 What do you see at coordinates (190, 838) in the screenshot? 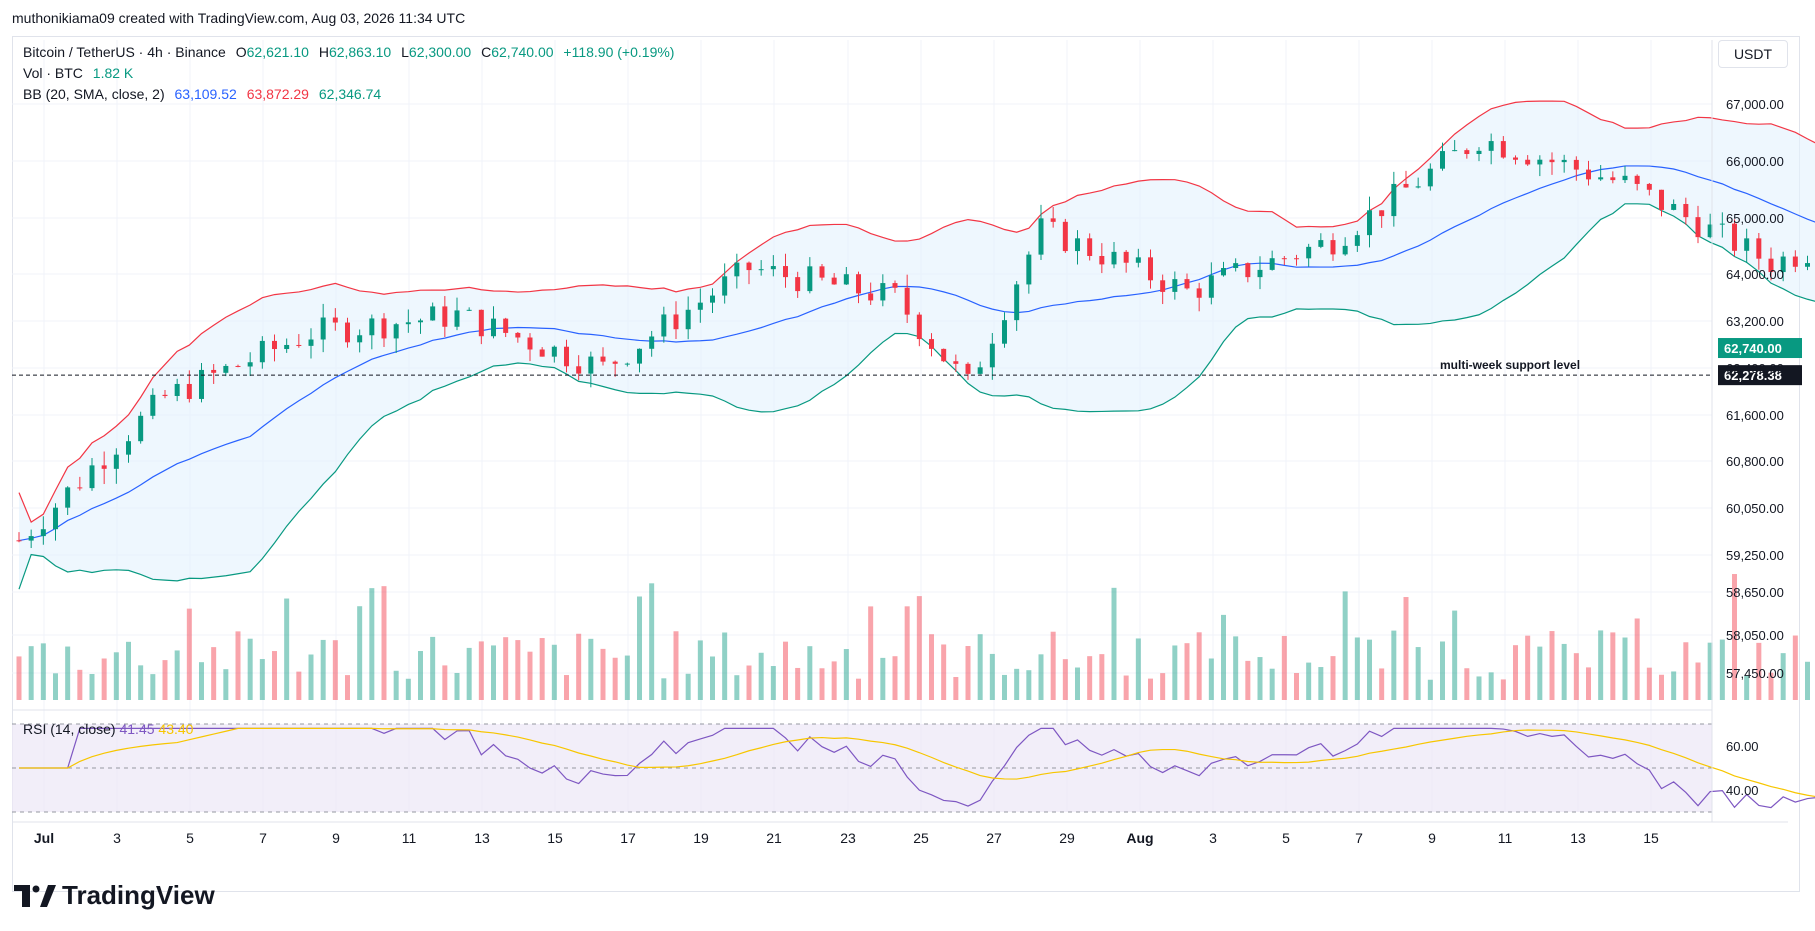
I see `time-tick-label: 5` at bounding box center [190, 838].